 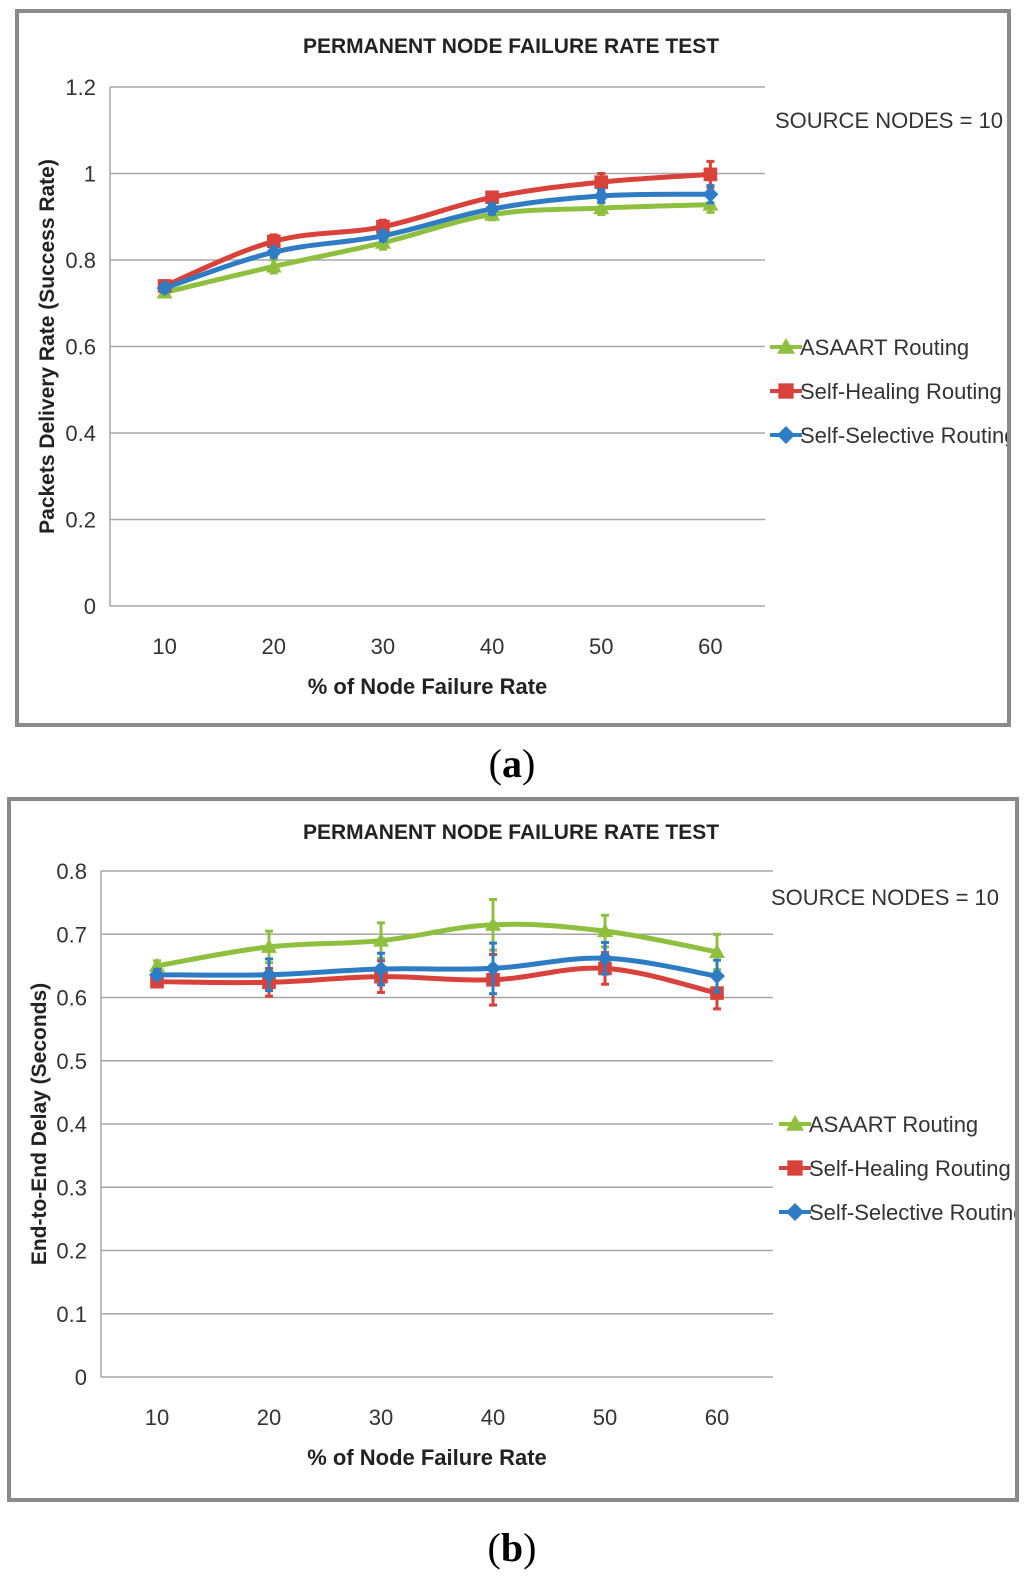 What do you see at coordinates (717, 1417) in the screenshot?
I see `chart-b-x-tick-label: 60` at bounding box center [717, 1417].